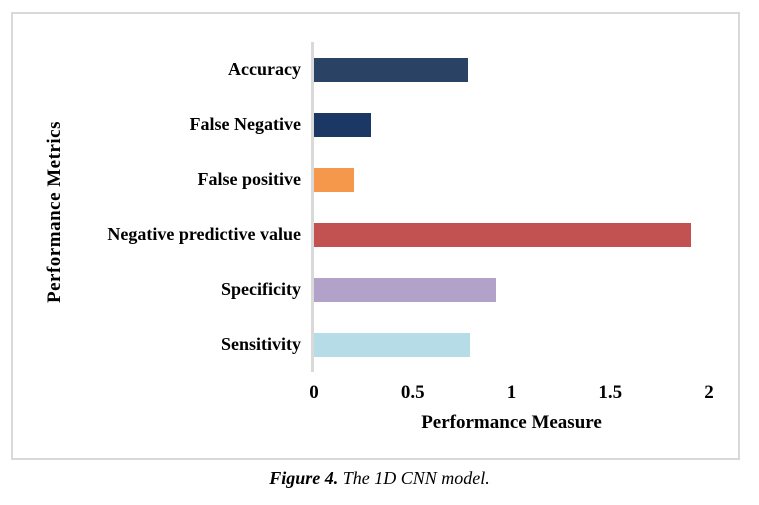 Image resolution: width=759 pixels, height=505 pixels. Describe the element at coordinates (249, 179) in the screenshot. I see `category-label: False positive` at that location.